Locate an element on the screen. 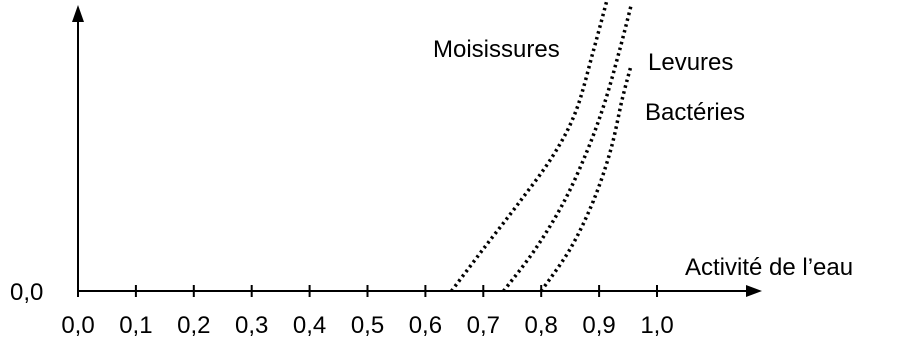  x-ticks: 0,0 0,1 0,2 0,3 0,4 0,5 0,6 0,7 0,8 0,9 1,0 is located at coordinates (367, 311).